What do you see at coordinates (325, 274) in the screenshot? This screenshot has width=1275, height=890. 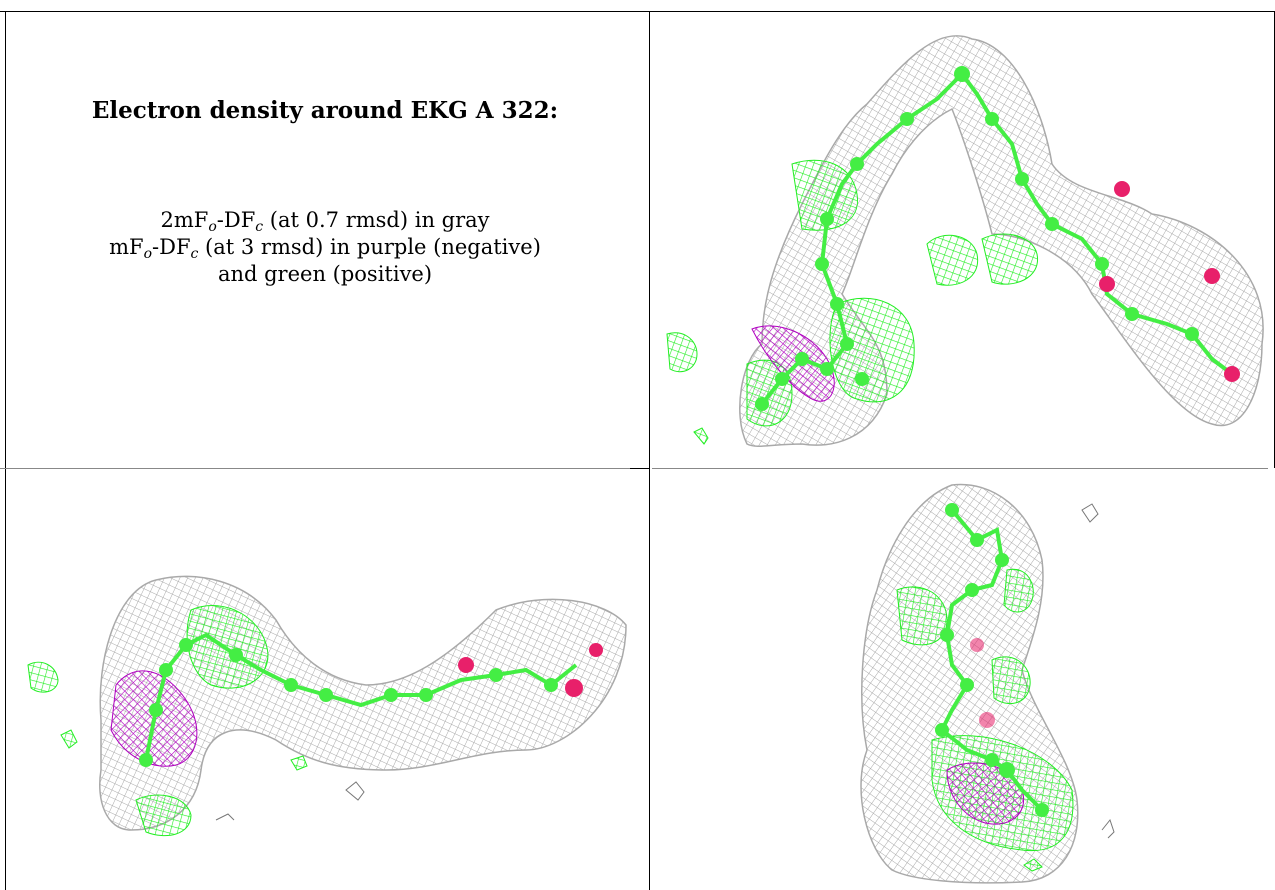 I see `legend-line-colors: and green (positive)` at bounding box center [325, 274].